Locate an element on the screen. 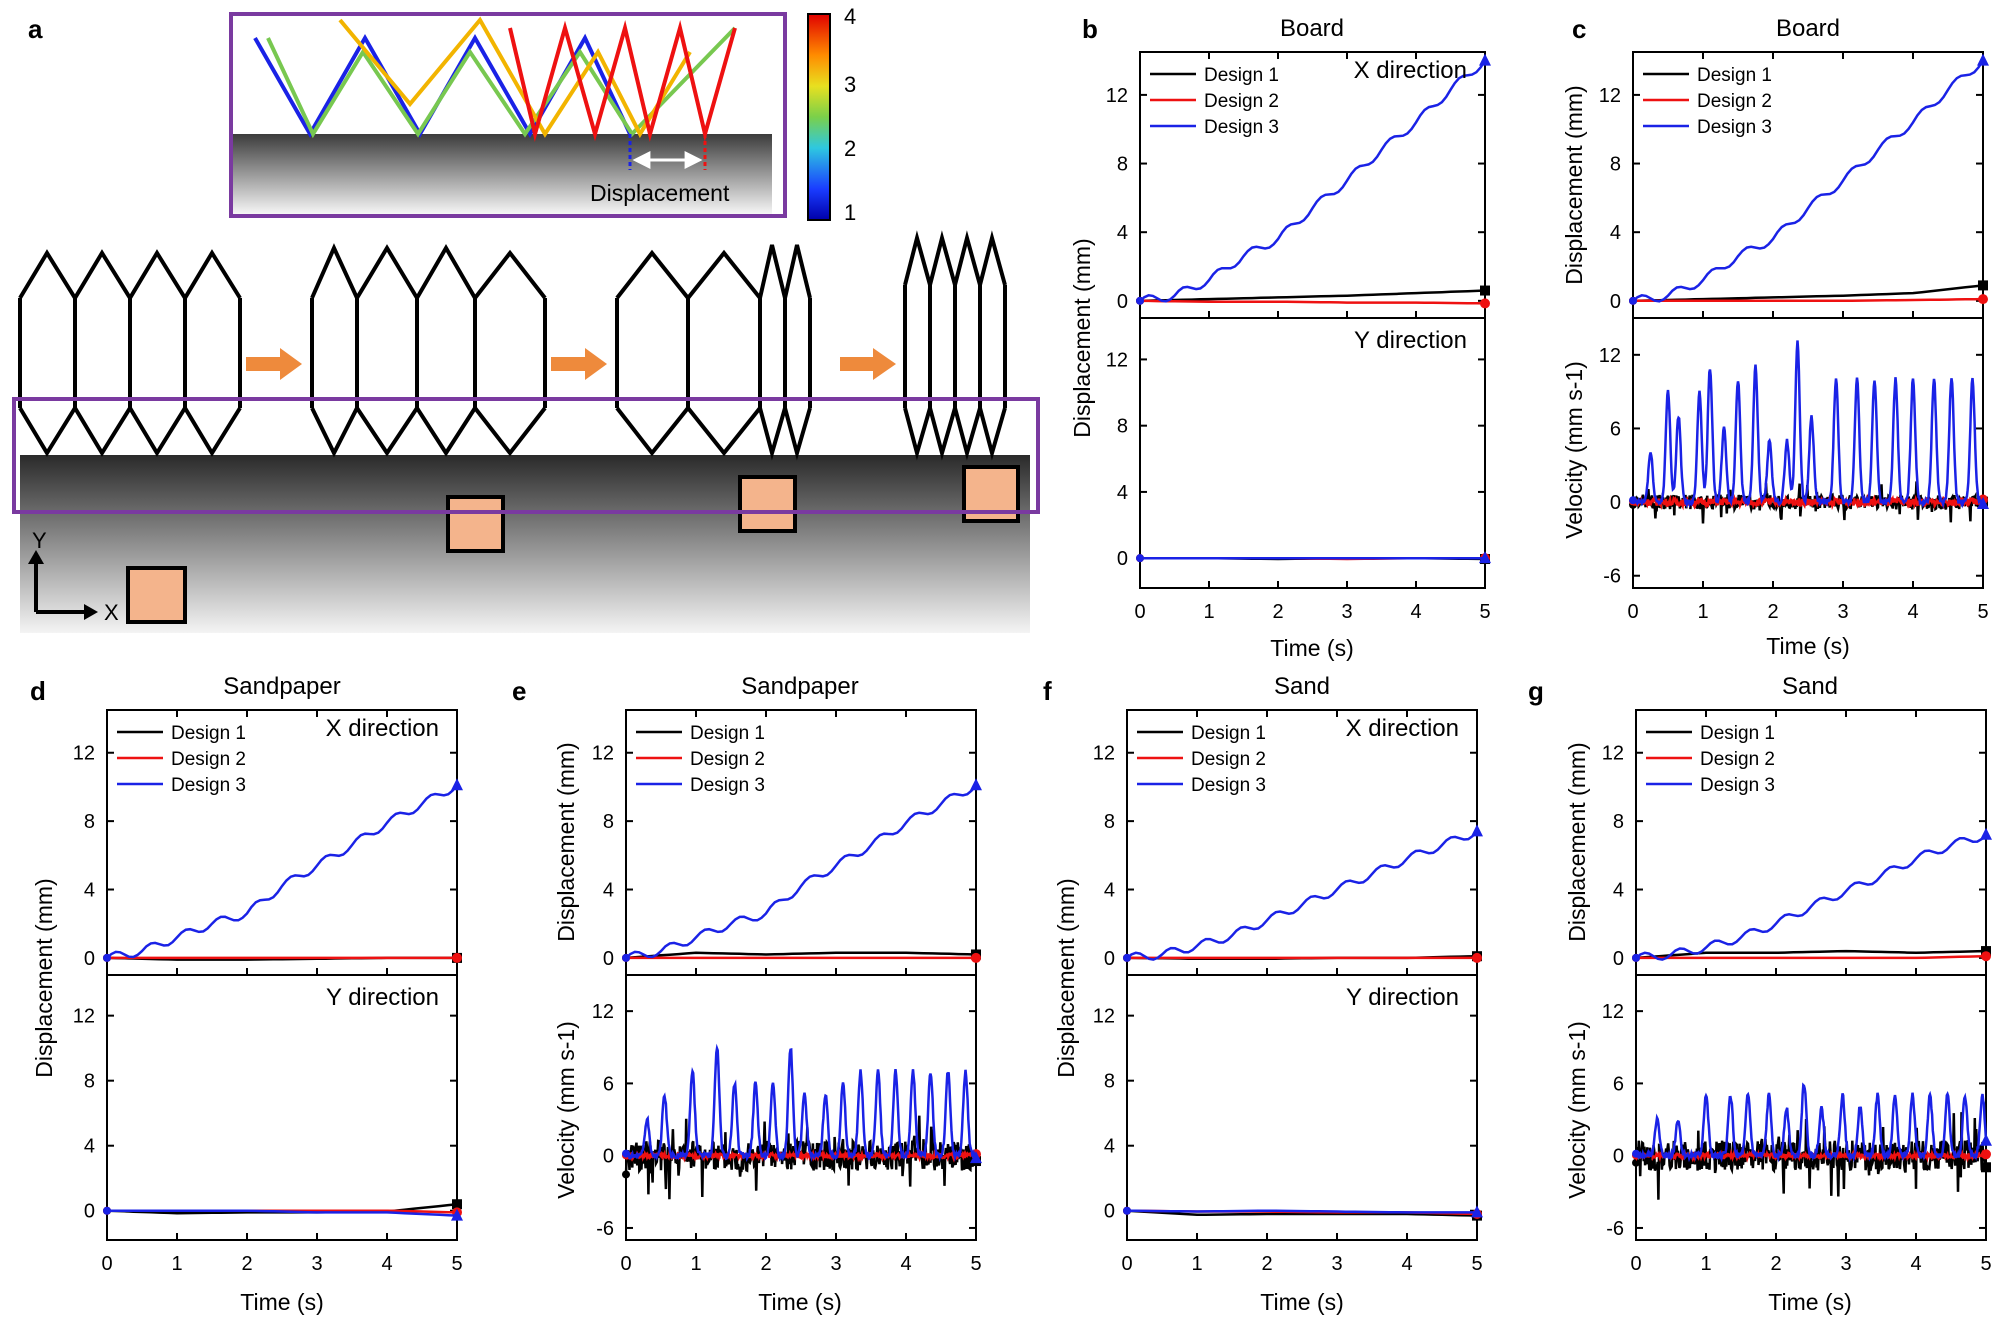 This screenshot has width=2000, height=1322. legend-label: Design 2 is located at coordinates (1734, 101).